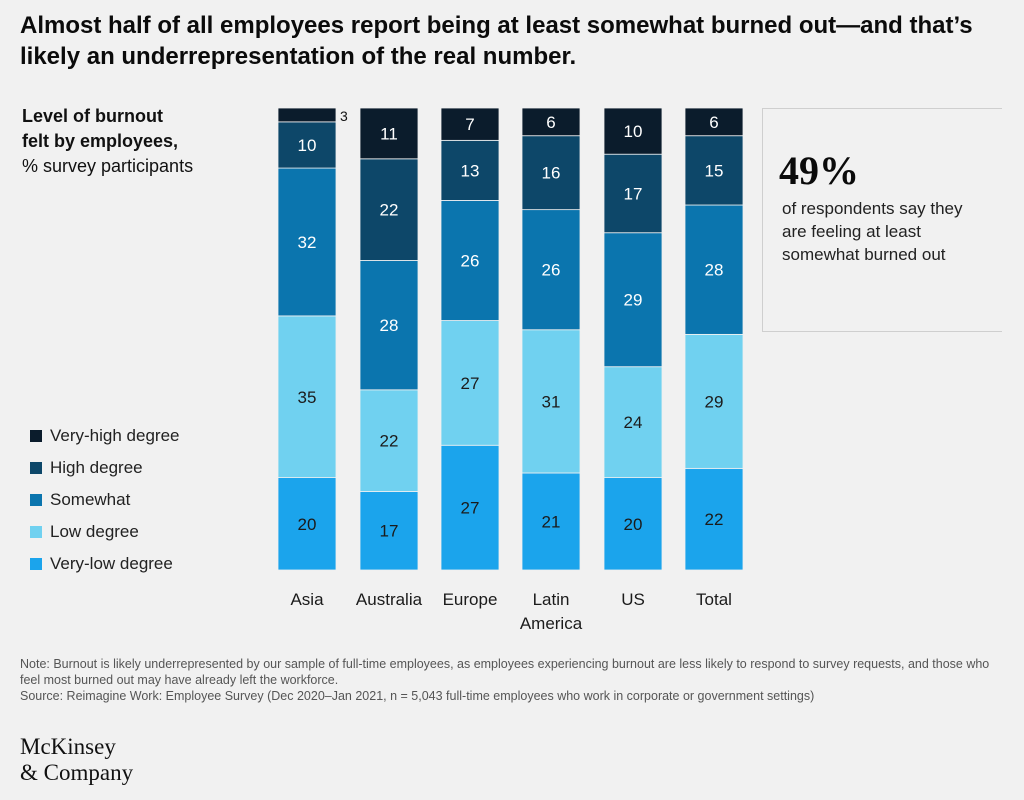 The image size is (1024, 800). I want to click on bar-asia-high-degree, so click(307, 145).